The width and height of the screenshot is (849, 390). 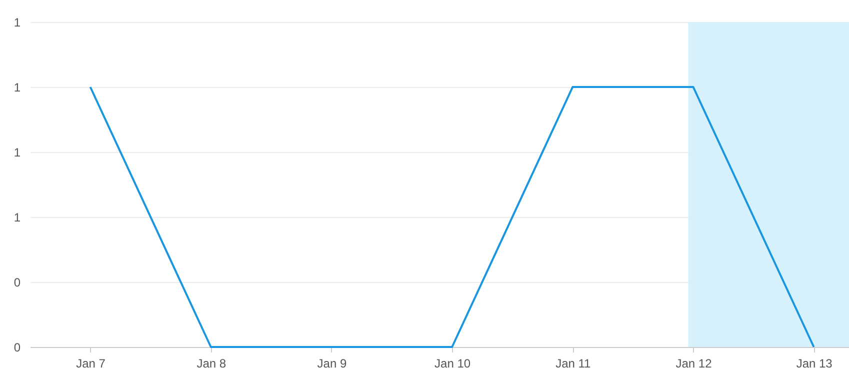 I want to click on x-tick-label: Jan 8, so click(x=211, y=363).